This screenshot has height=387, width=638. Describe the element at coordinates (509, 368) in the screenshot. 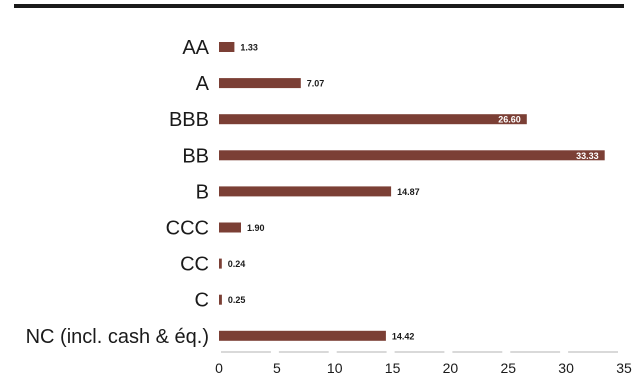

I see `x-tick-label: 25` at that location.